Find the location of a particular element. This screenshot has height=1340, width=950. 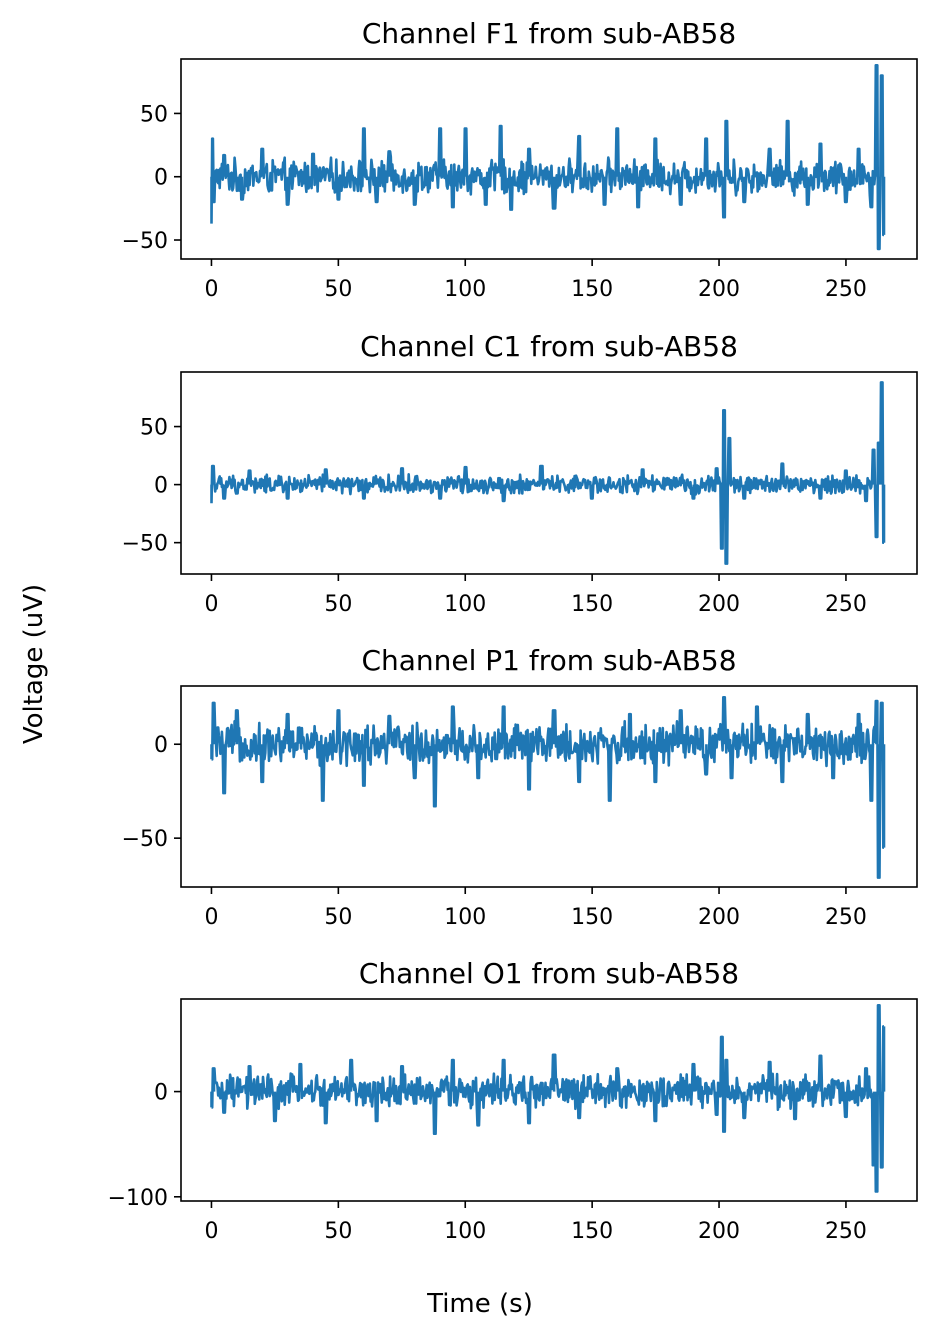

y-tick-label-c1: −50 is located at coordinates (145, 544).